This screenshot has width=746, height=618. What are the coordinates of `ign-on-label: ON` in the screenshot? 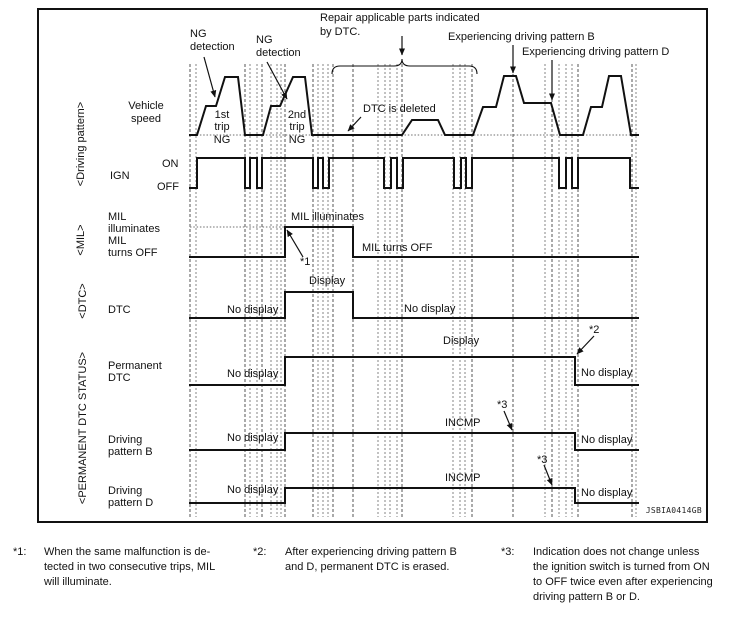 It's located at (170, 164).